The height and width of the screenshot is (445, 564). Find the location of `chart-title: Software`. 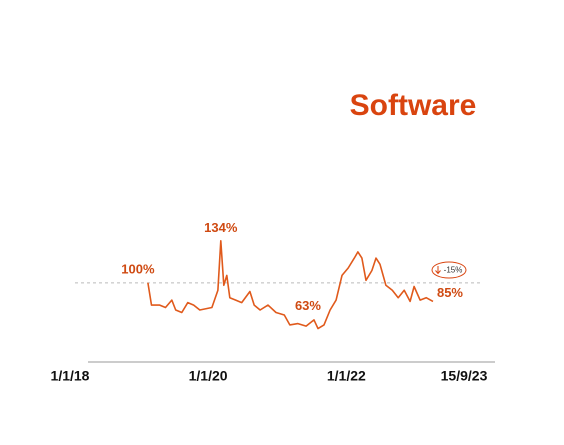

chart-title: Software is located at coordinates (413, 105).